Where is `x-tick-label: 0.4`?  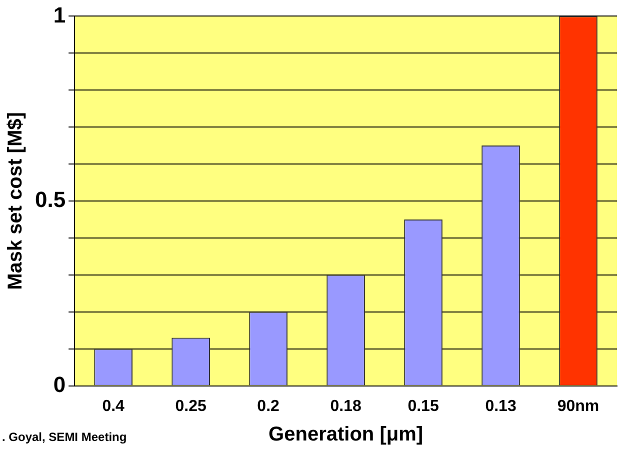 x-tick-label: 0.4 is located at coordinates (113, 406).